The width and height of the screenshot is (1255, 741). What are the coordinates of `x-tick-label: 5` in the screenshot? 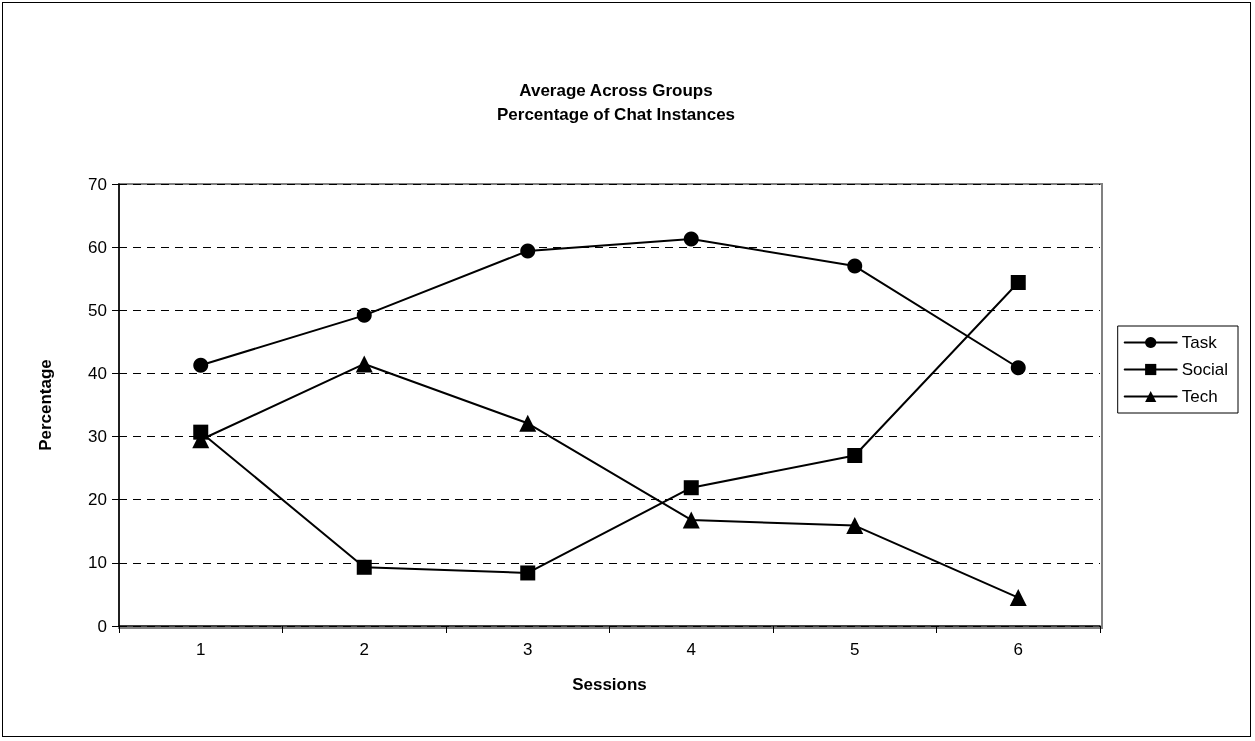 It's located at (855, 649).